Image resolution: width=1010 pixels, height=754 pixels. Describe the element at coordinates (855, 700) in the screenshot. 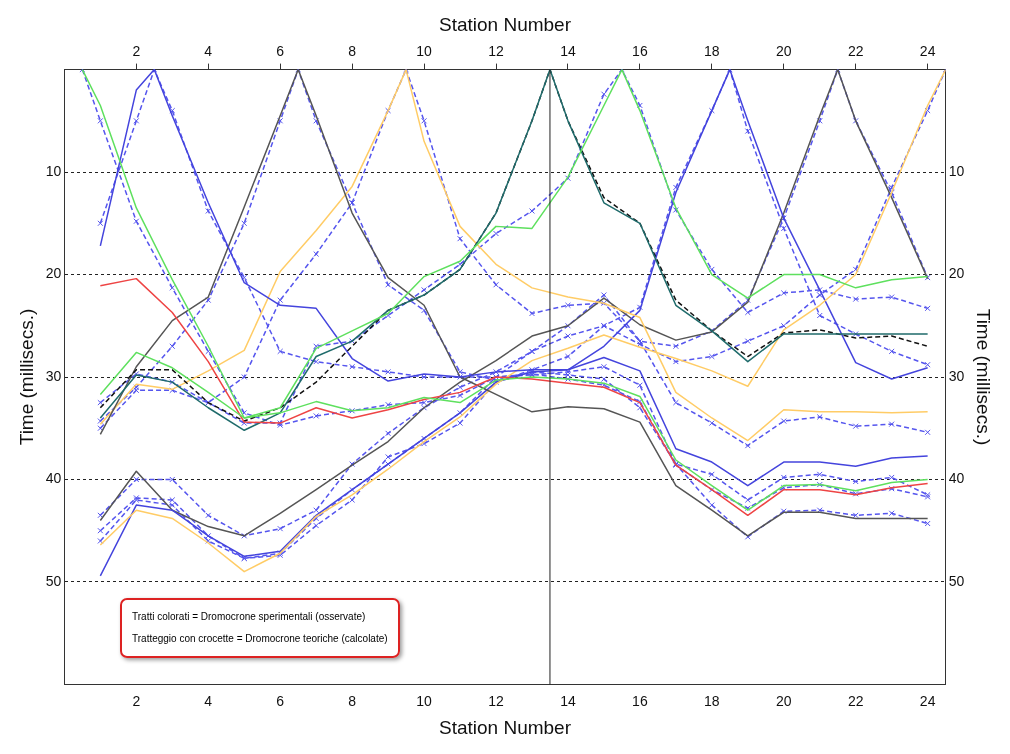

I see `x-tick-label: 22` at that location.